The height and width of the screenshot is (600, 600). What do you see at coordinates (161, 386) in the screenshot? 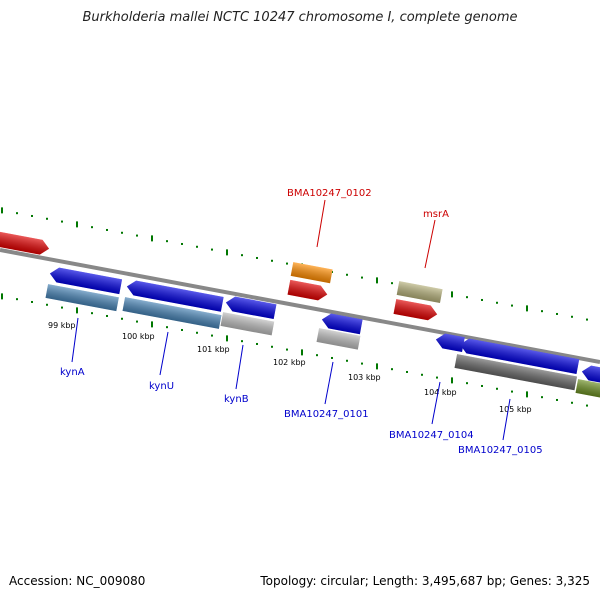
I see `feature-label-kynu: kynU` at bounding box center [161, 386].